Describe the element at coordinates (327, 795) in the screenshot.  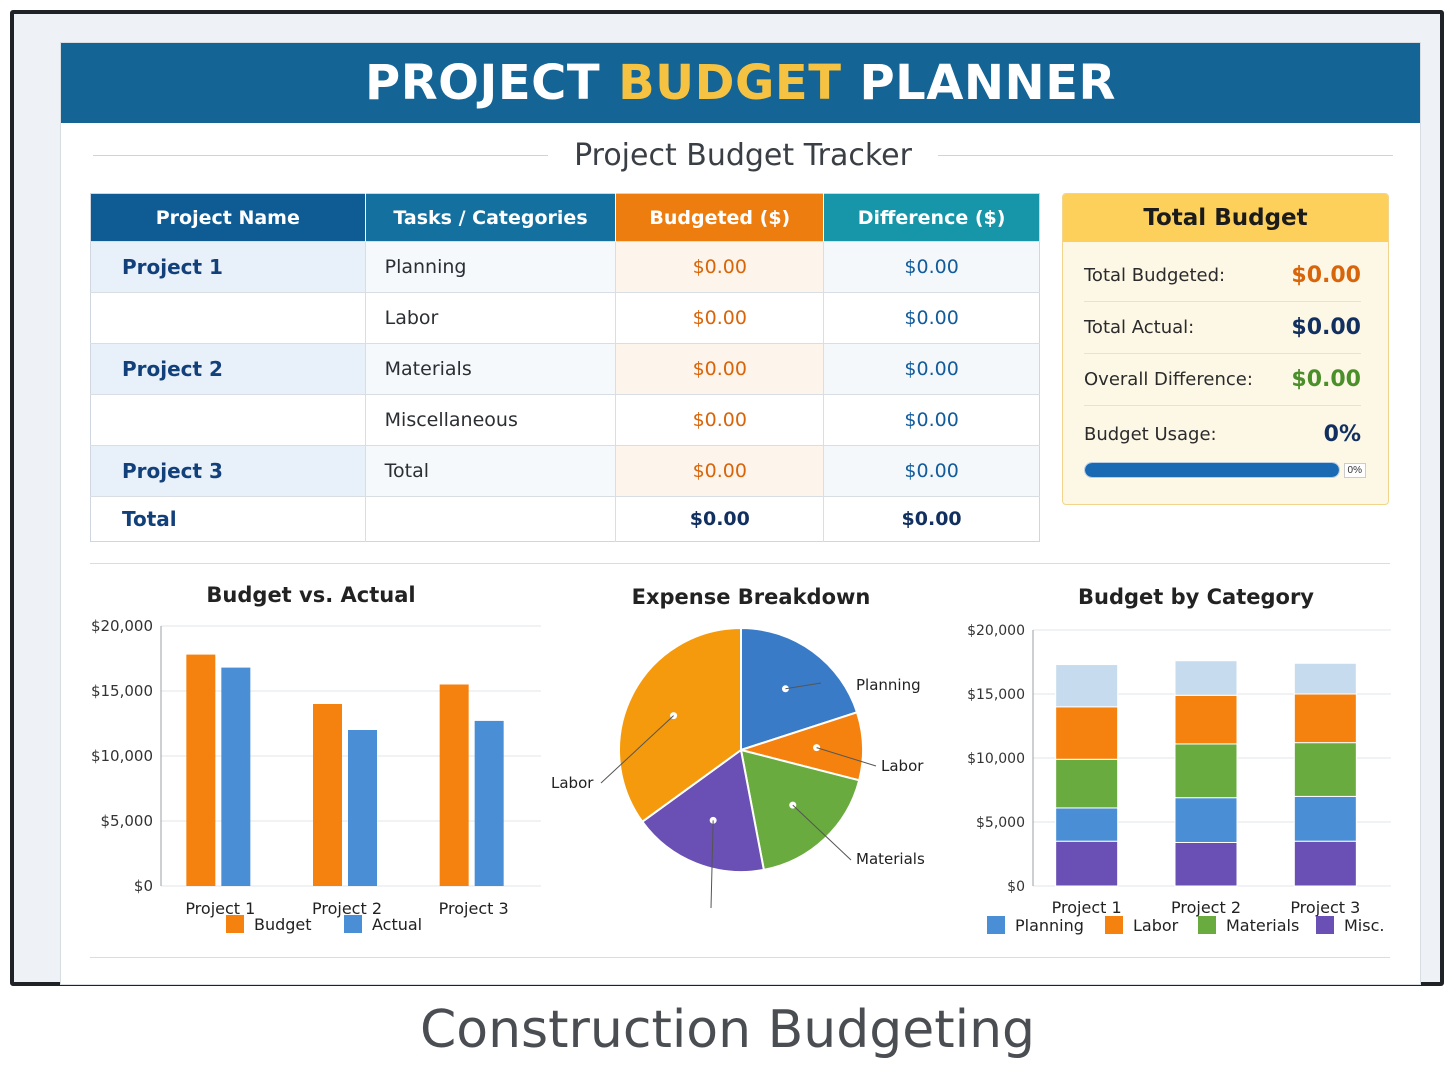
I see `bar-budget` at that location.